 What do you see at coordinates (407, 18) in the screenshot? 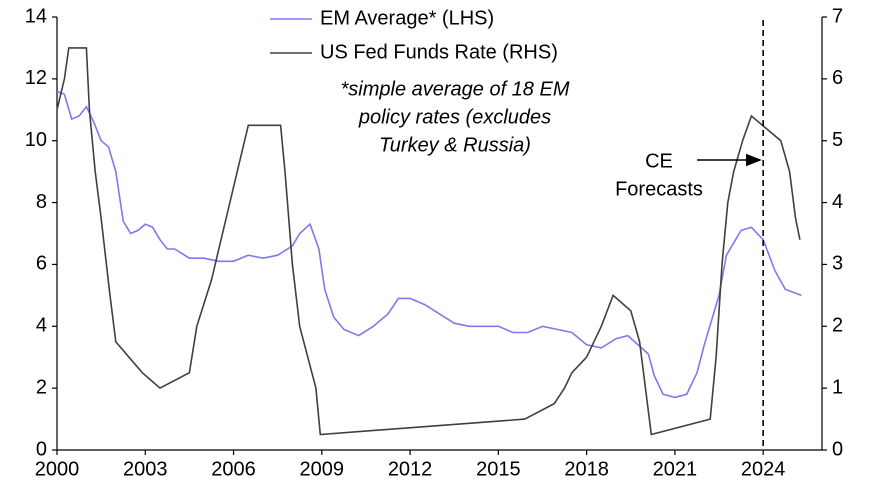
I see `legend-label: EM Average* (LHS)` at bounding box center [407, 18].